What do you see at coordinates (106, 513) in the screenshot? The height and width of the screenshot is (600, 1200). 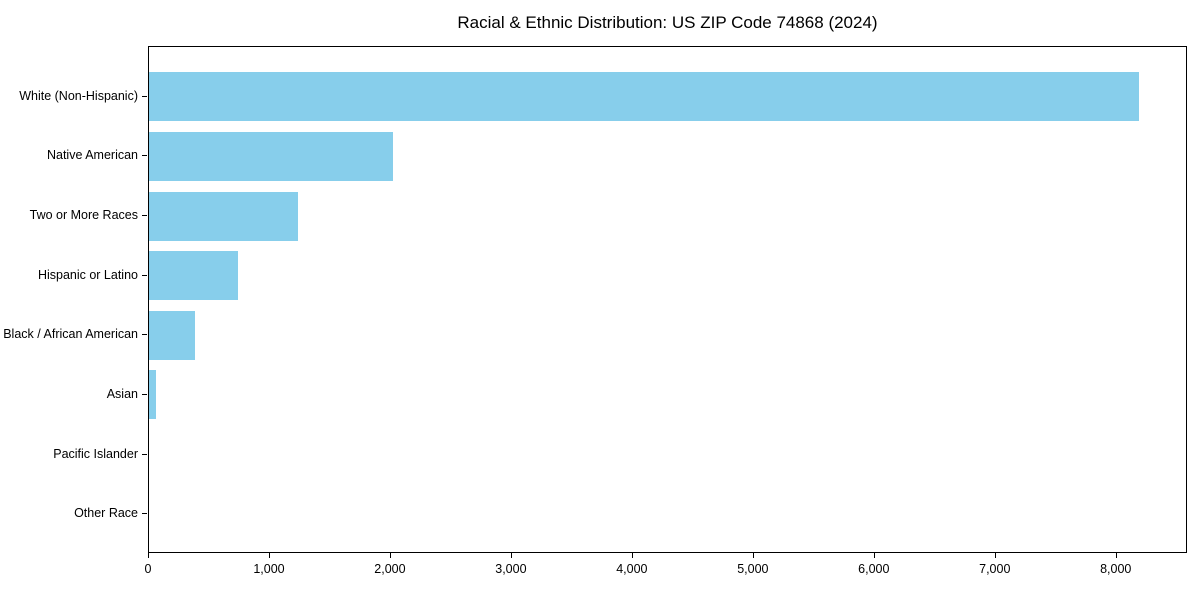 I see `y-tick-label: Other Race` at bounding box center [106, 513].